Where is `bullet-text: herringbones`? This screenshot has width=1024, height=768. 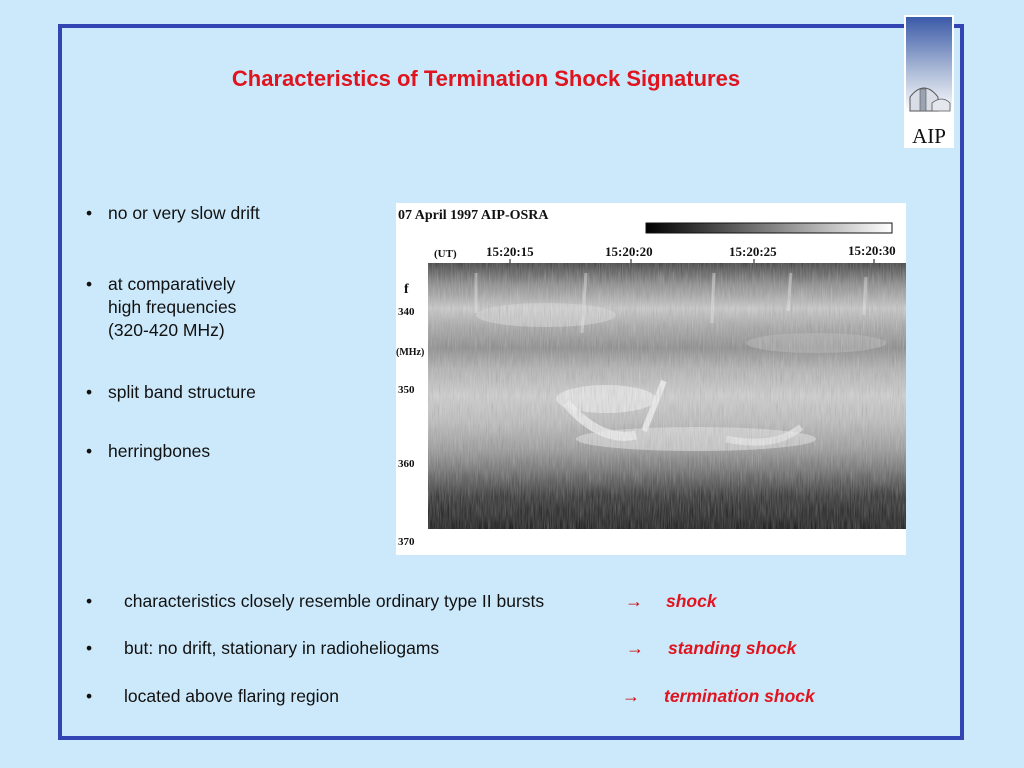 bullet-text: herringbones is located at coordinates (159, 451).